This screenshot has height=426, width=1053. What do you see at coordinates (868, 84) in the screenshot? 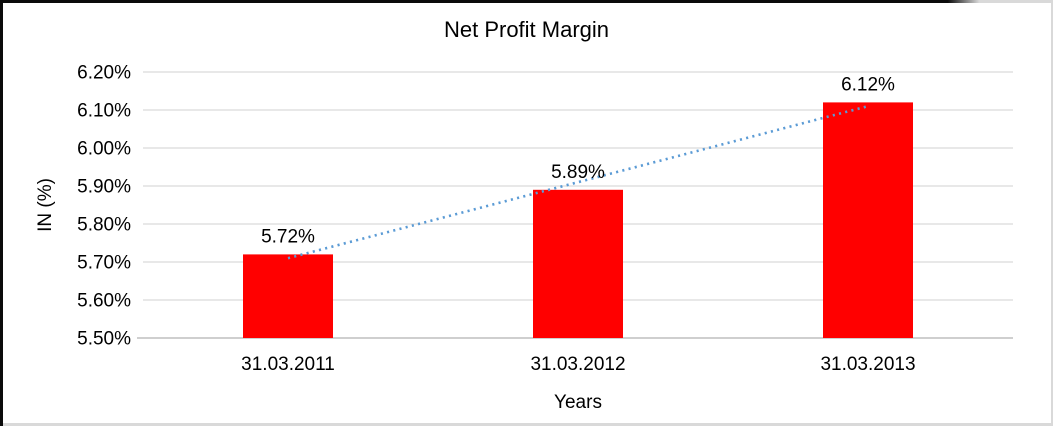
I see `bar-data-label: 6.12%` at bounding box center [868, 84].